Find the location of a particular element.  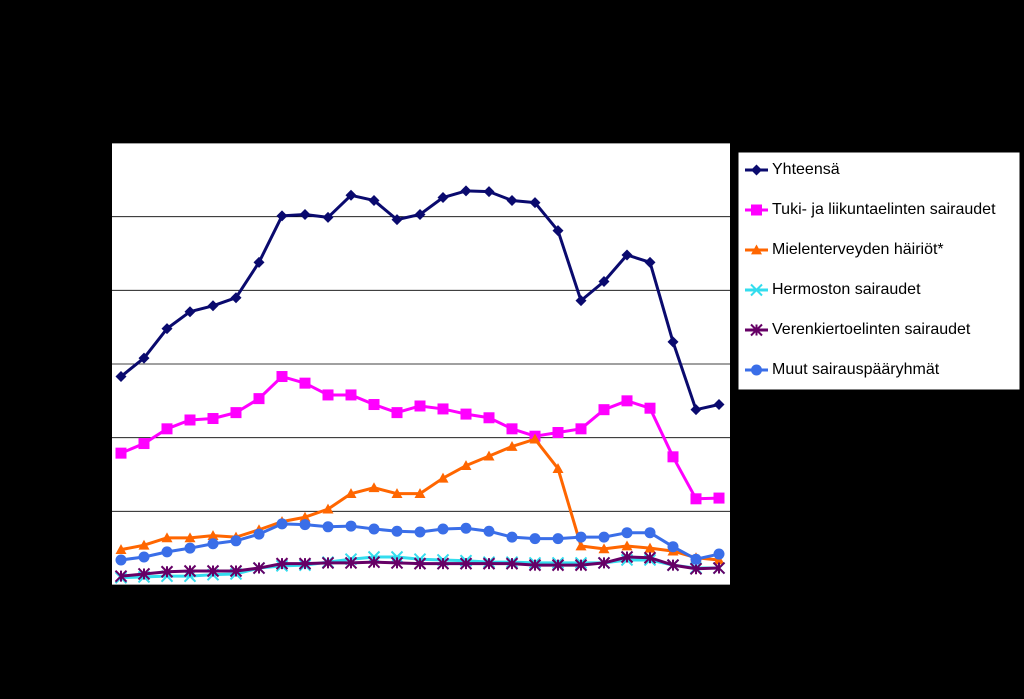

legend-label: Tuki- ja liikuntaelinten sairaudet is located at coordinates (884, 209).